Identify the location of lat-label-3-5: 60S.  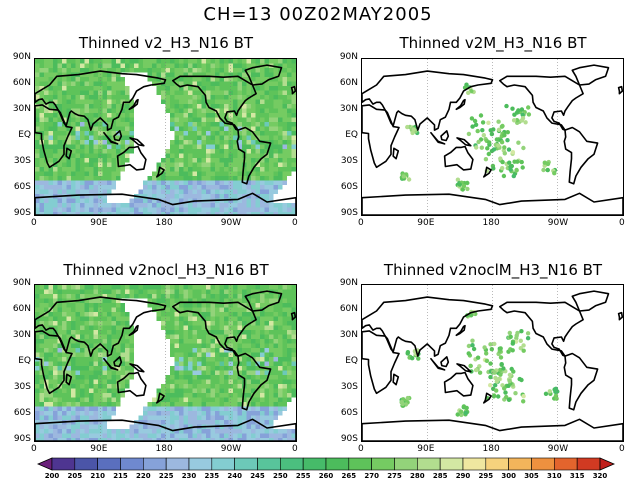
(22, 413).